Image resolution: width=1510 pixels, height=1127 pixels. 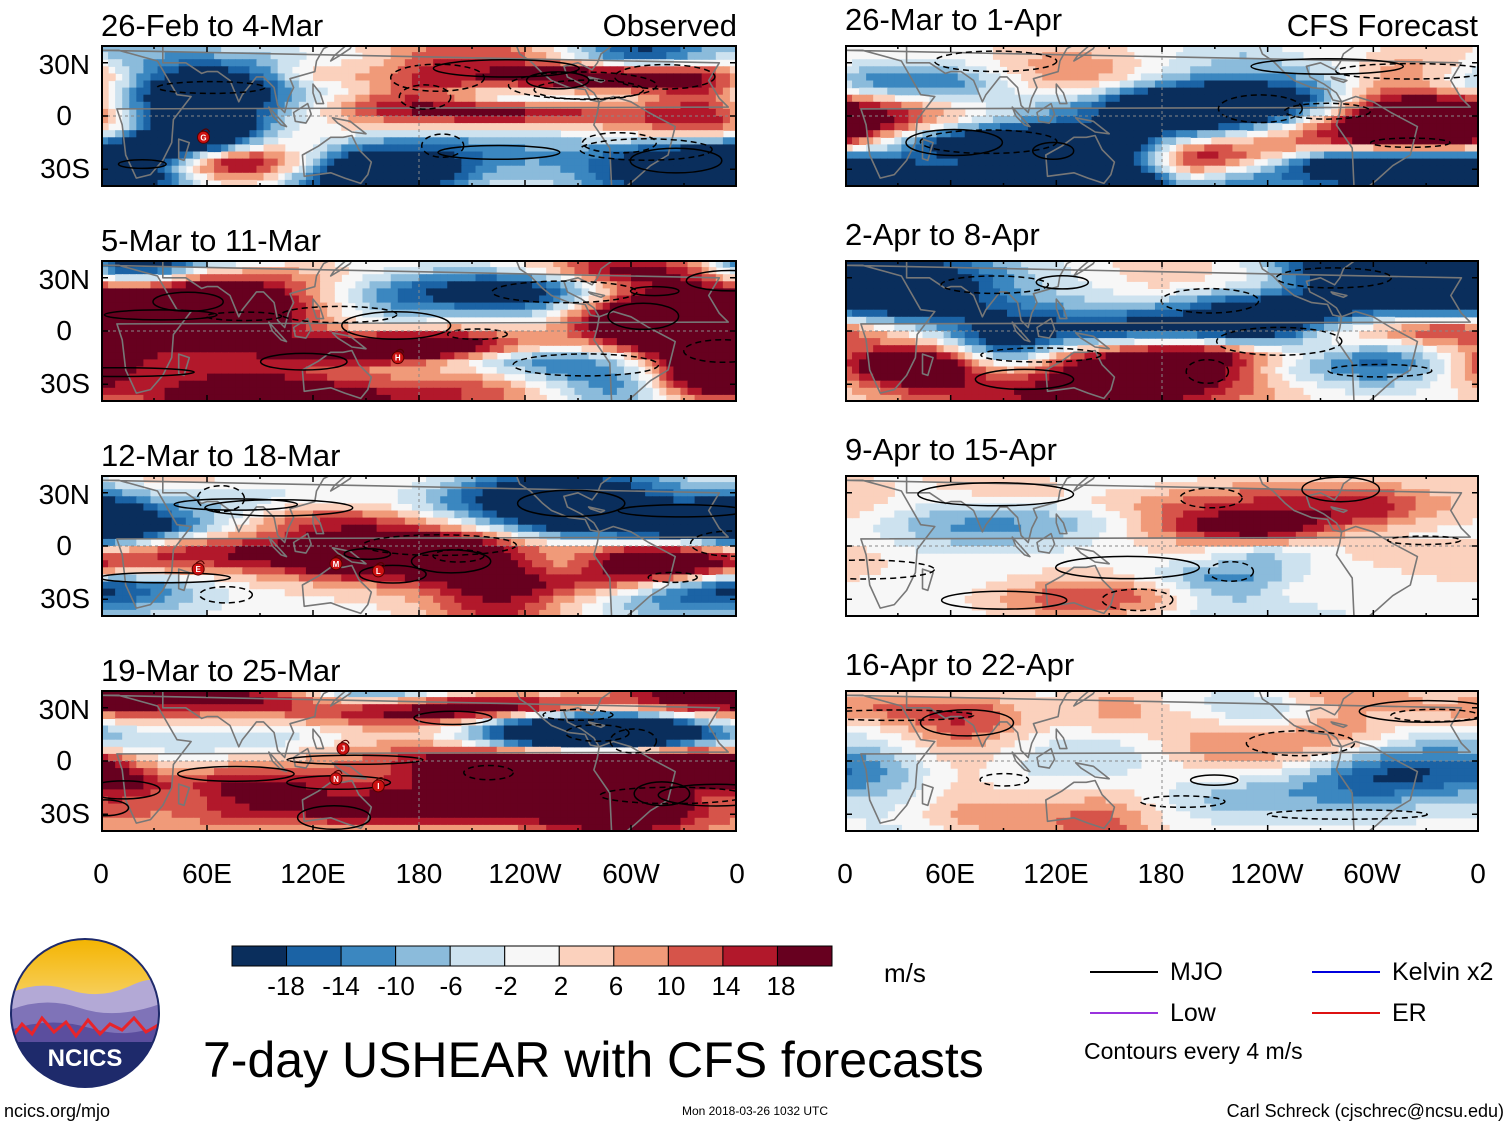 What do you see at coordinates (646, 149) in the screenshot?
I see `mjo-contour` at bounding box center [646, 149].